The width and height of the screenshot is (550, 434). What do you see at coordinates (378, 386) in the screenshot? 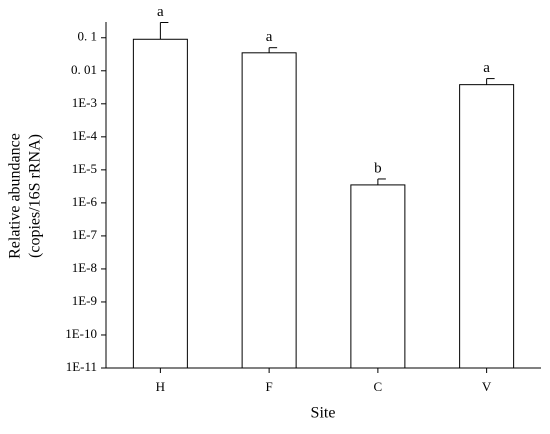
I see `x-tick-label: C` at bounding box center [378, 386].